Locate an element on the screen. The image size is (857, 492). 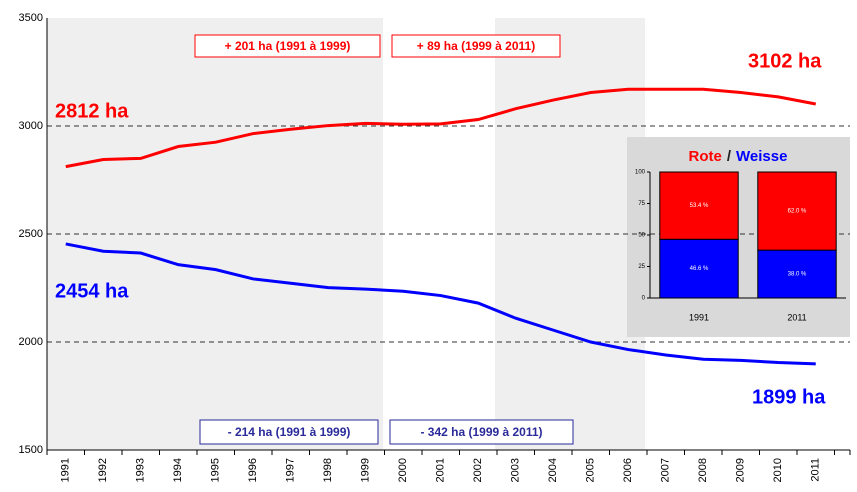
inset-title-part: Rote is located at coordinates (705, 156).